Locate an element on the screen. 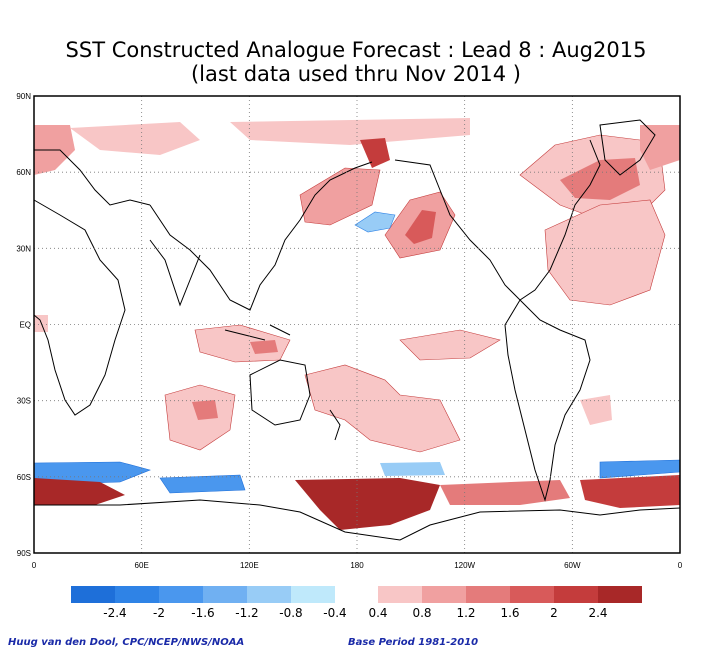 Image resolution: width=712 pixels, height=650 pixels. legend-label: -2 is located at coordinates (159, 613).